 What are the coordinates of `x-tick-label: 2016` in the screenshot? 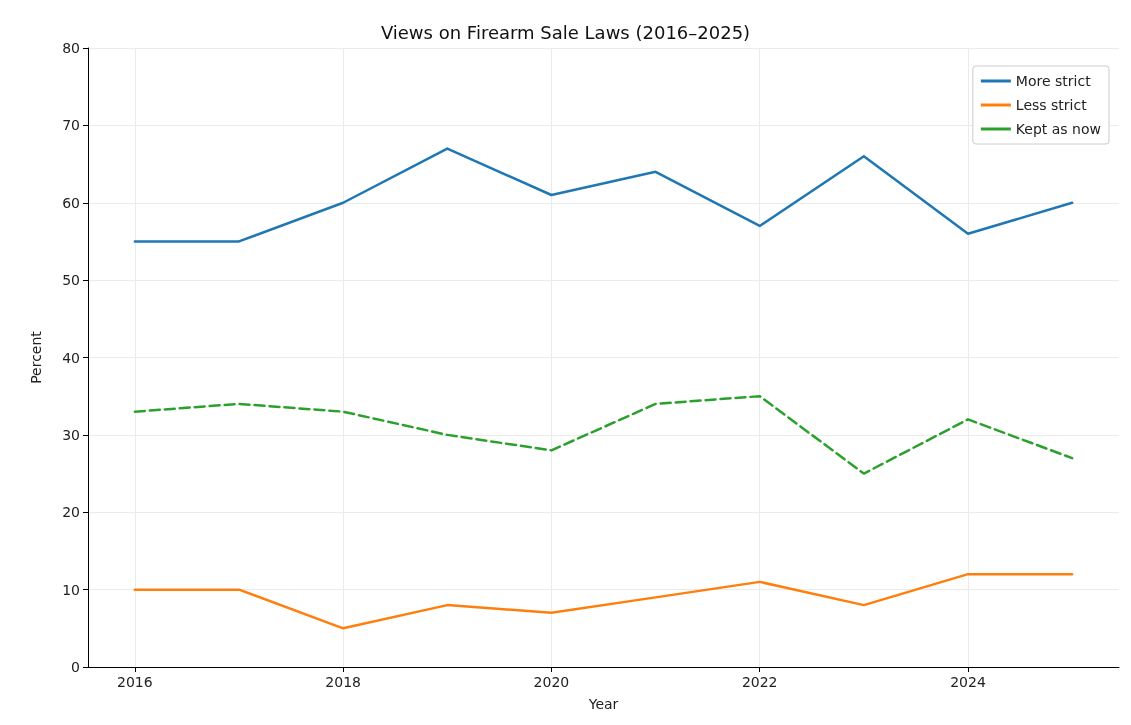 It's located at (135, 682).